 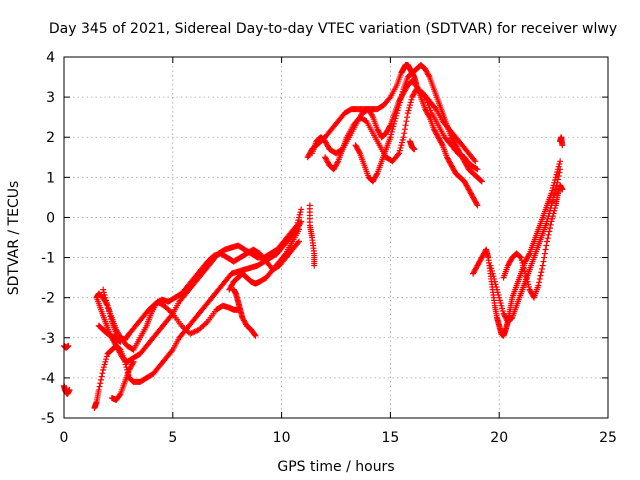 I want to click on series-track-r, so click(x=525, y=245).